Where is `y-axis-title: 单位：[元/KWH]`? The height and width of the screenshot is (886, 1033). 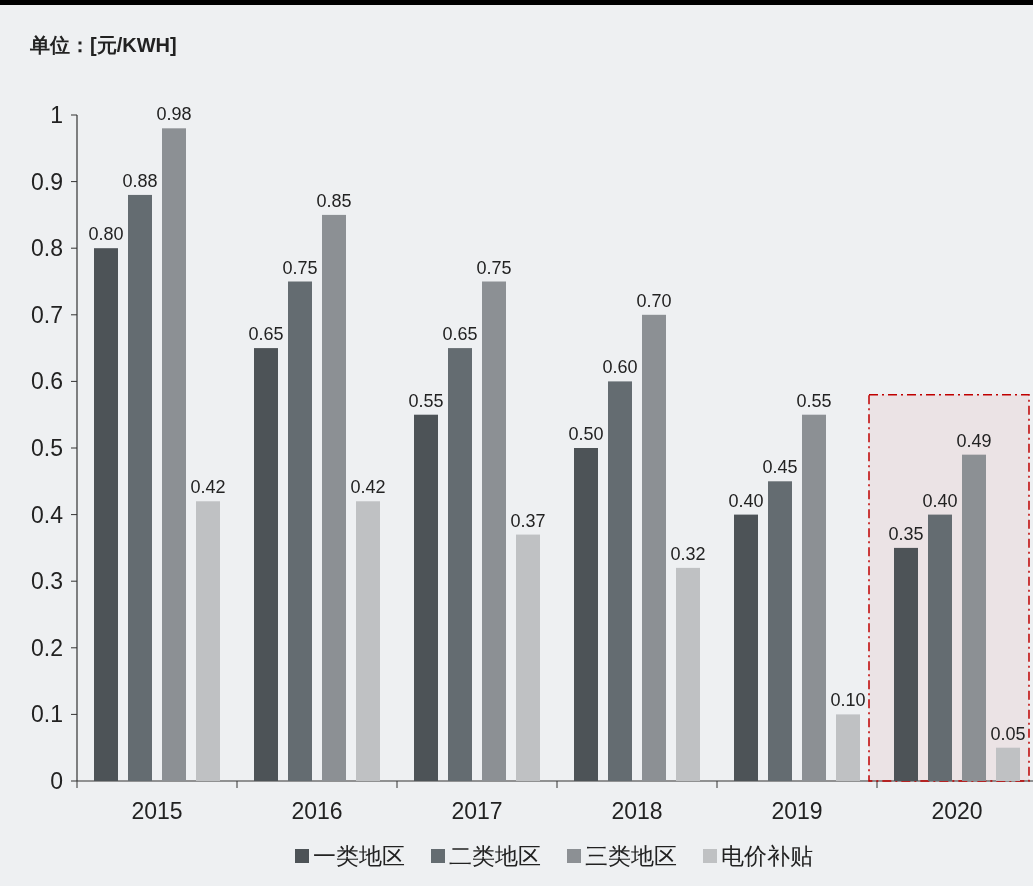
y-axis-title: 单位：[元/KWH] is located at coordinates (103, 45).